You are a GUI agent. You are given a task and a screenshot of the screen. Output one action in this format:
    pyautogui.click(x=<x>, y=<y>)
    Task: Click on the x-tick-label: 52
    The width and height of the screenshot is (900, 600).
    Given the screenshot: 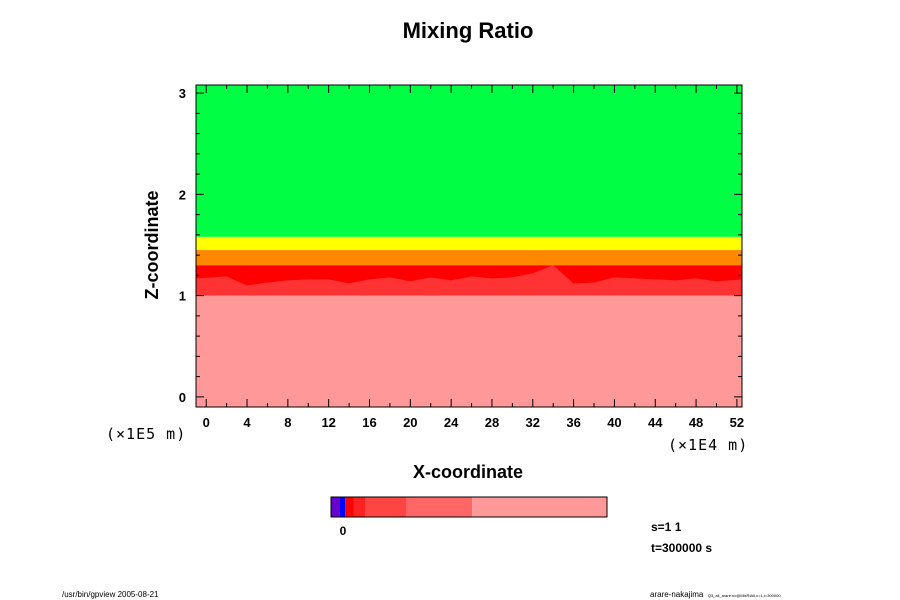 What is the action you would take?
    pyautogui.click(x=737, y=422)
    